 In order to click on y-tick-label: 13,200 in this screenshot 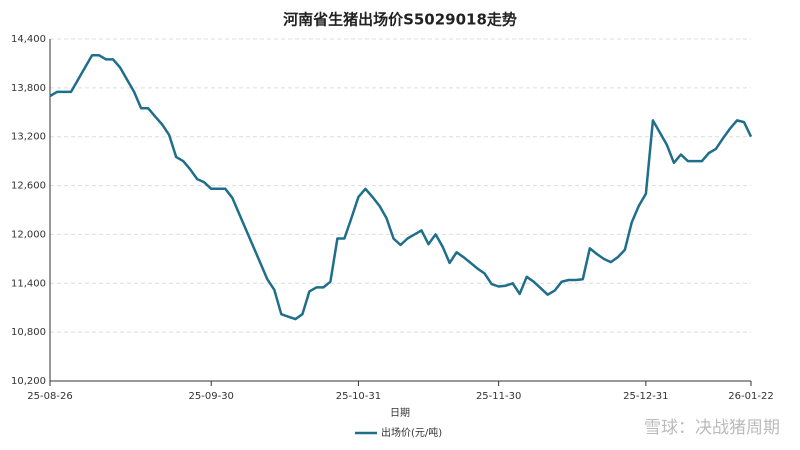, I will do `click(28, 137)`.